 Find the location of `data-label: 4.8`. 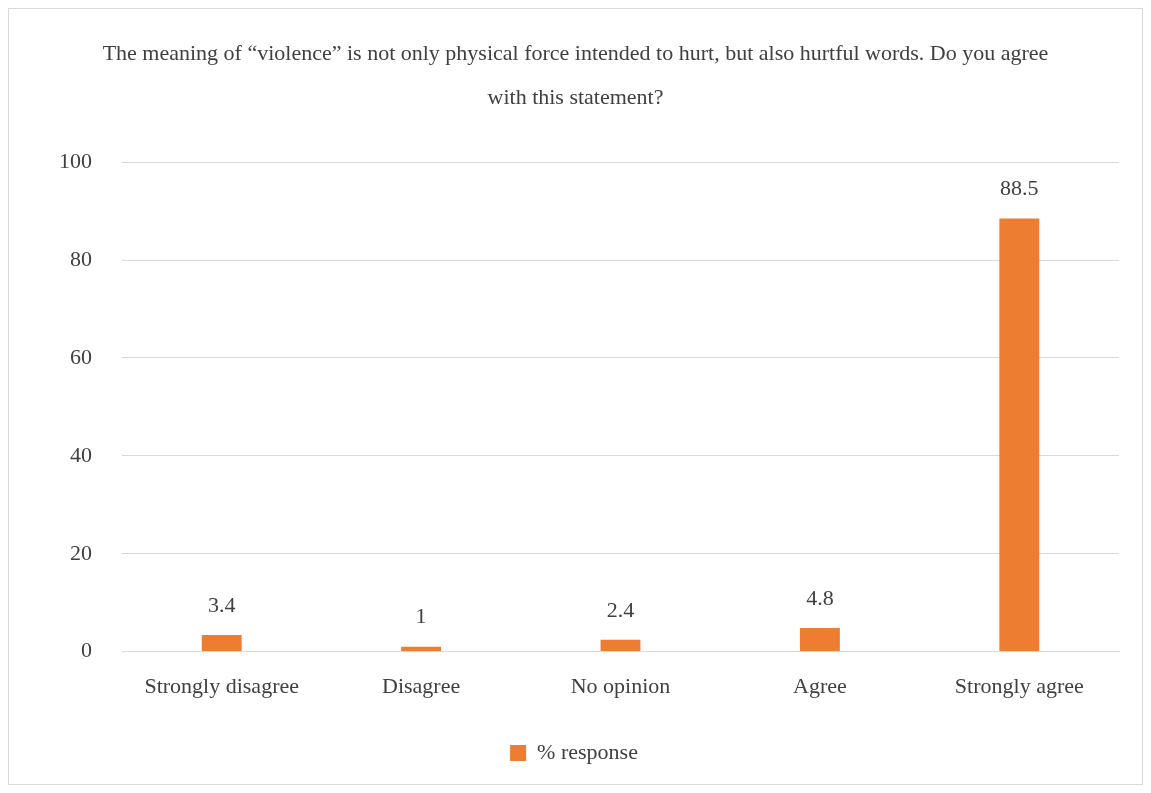

data-label: 4.8 is located at coordinates (820, 597).